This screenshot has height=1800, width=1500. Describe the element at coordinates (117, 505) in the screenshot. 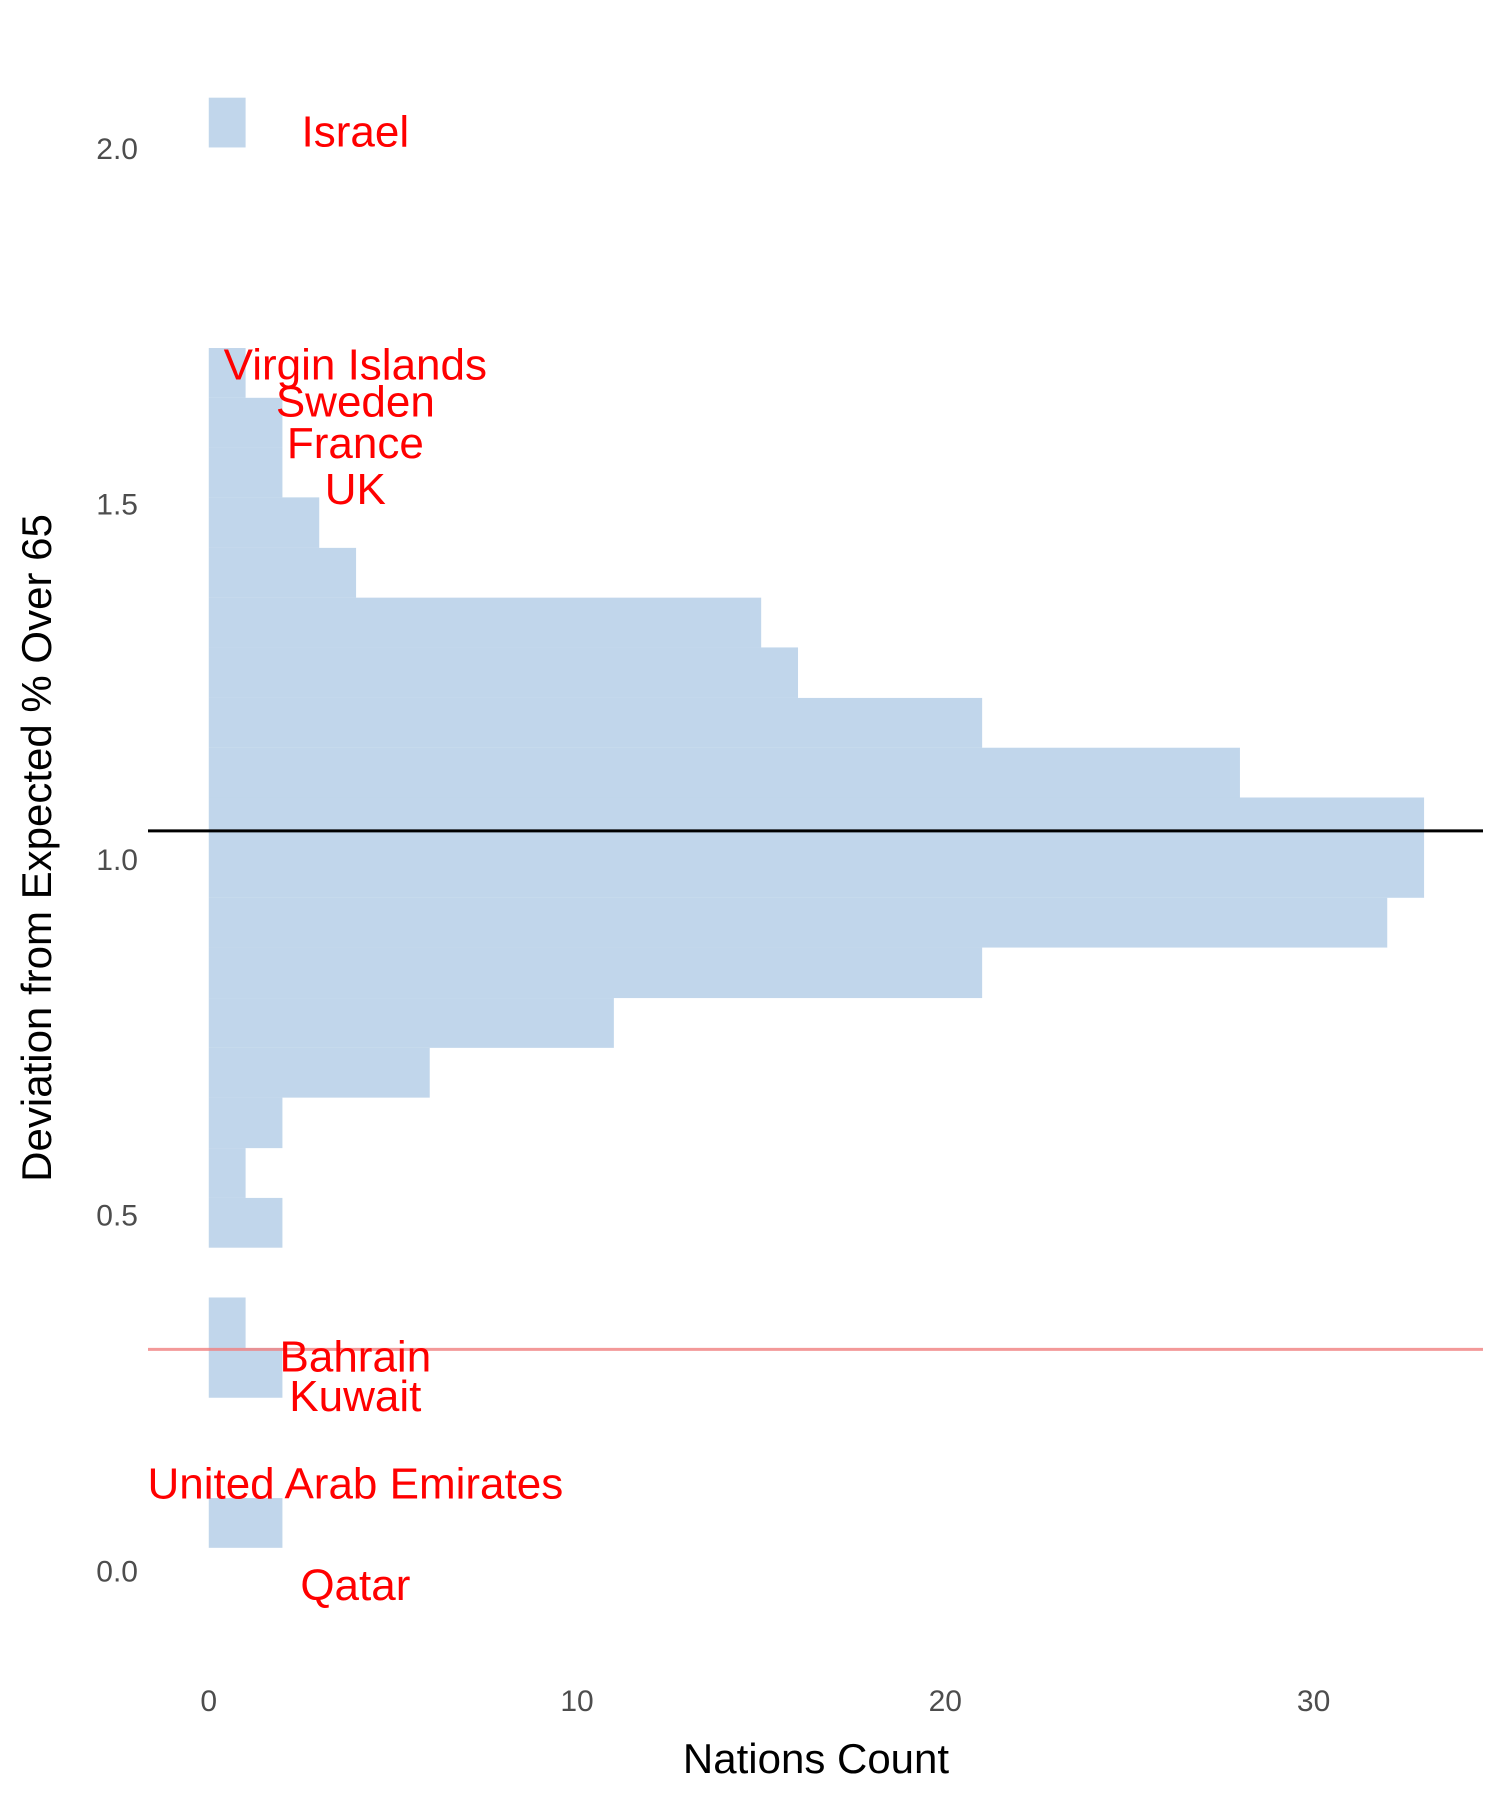

I see `y-tick-label: 1.5` at that location.